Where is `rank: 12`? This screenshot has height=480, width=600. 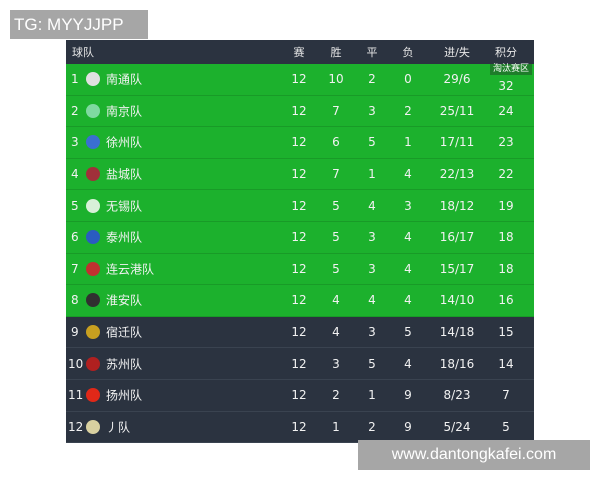 rank: 12 is located at coordinates (76, 426).